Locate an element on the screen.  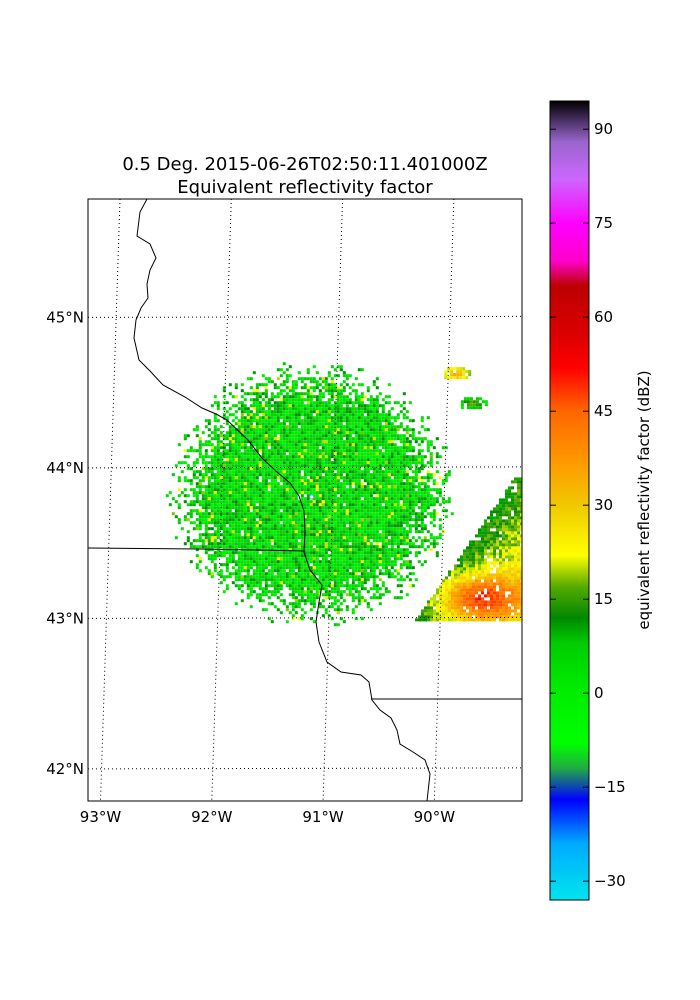
chart-title-line1: 0.5 Deg. 2015-06-26T02:50:11.401000Z is located at coordinates (304, 164).